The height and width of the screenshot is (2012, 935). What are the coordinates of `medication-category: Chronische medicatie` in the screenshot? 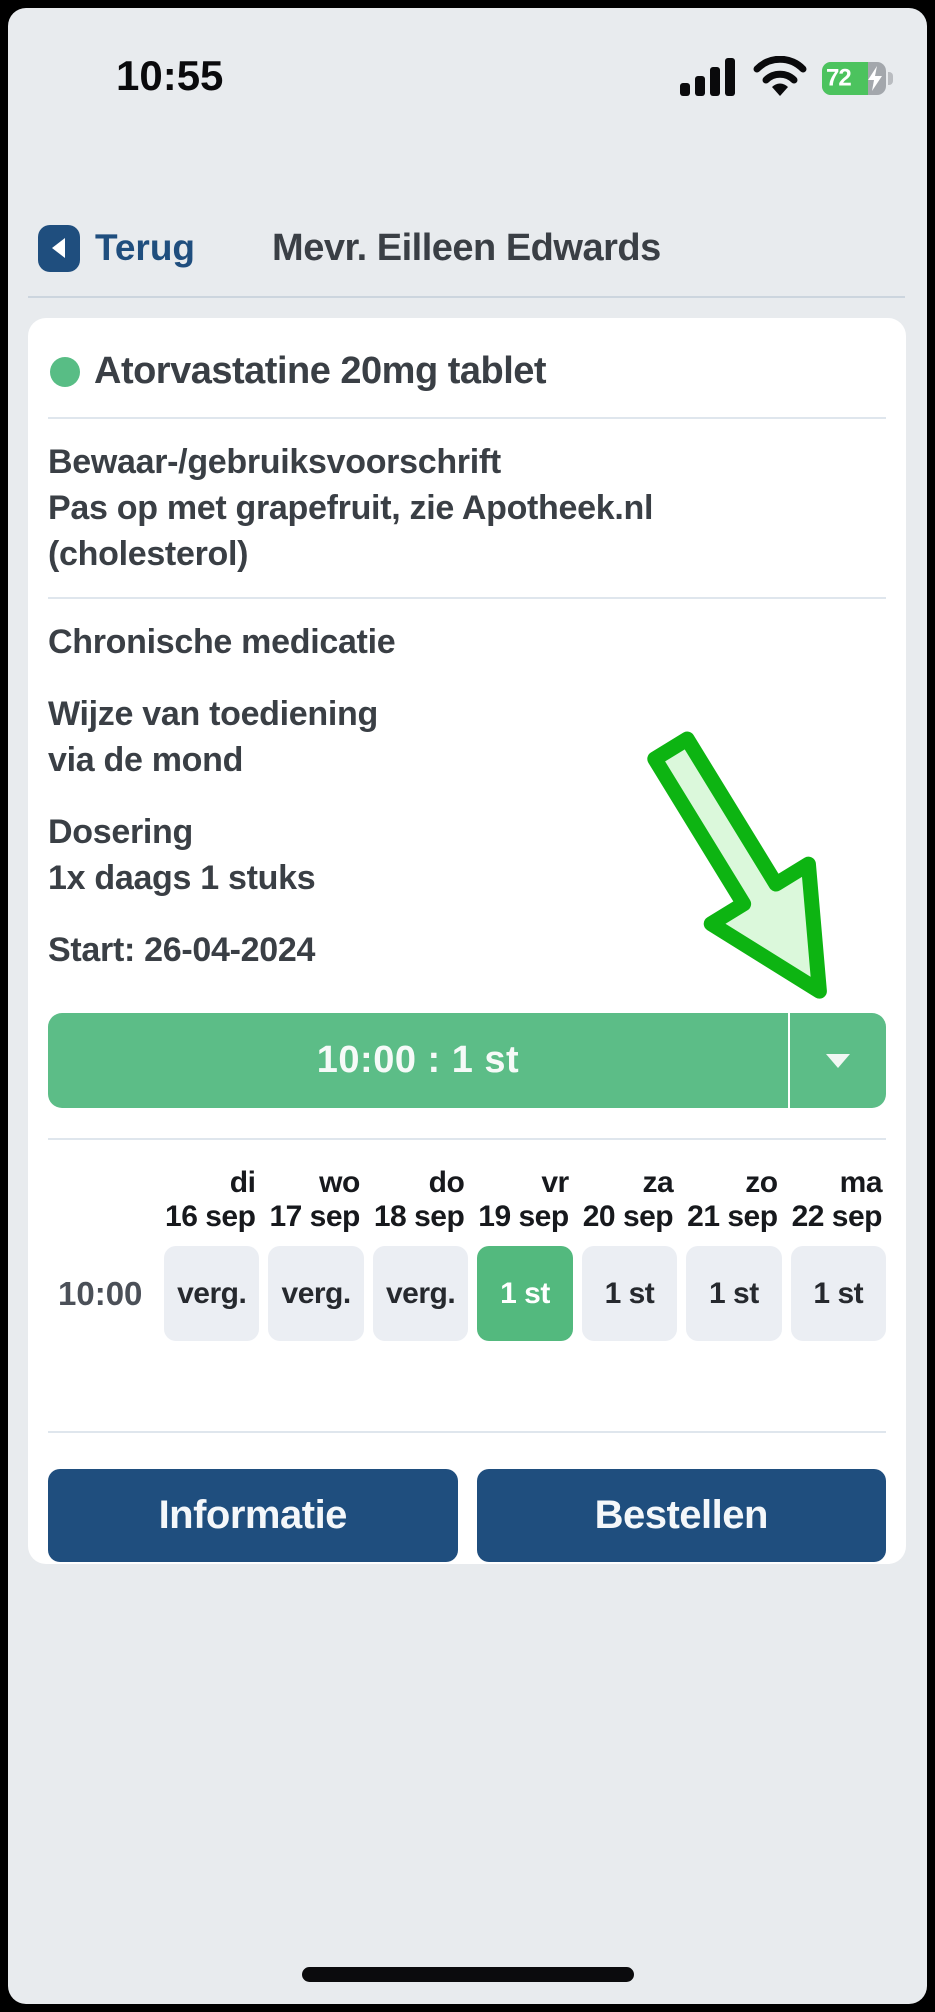 It's located at (222, 642).